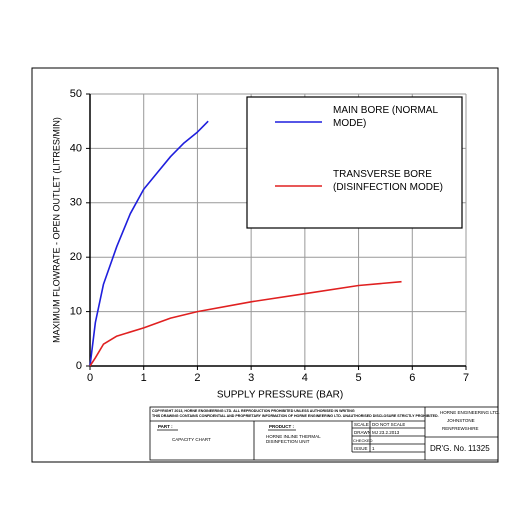  Describe the element at coordinates (362, 432) in the screenshot. I see `drawn-label: DRAWN` at that location.